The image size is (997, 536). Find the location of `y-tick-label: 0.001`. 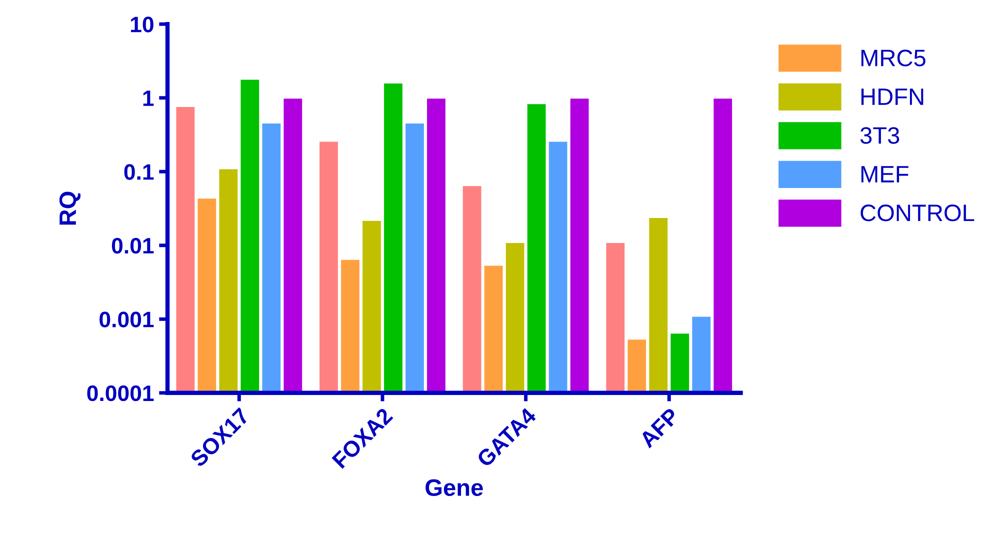

y-tick-label: 0.001 is located at coordinates (127, 320).